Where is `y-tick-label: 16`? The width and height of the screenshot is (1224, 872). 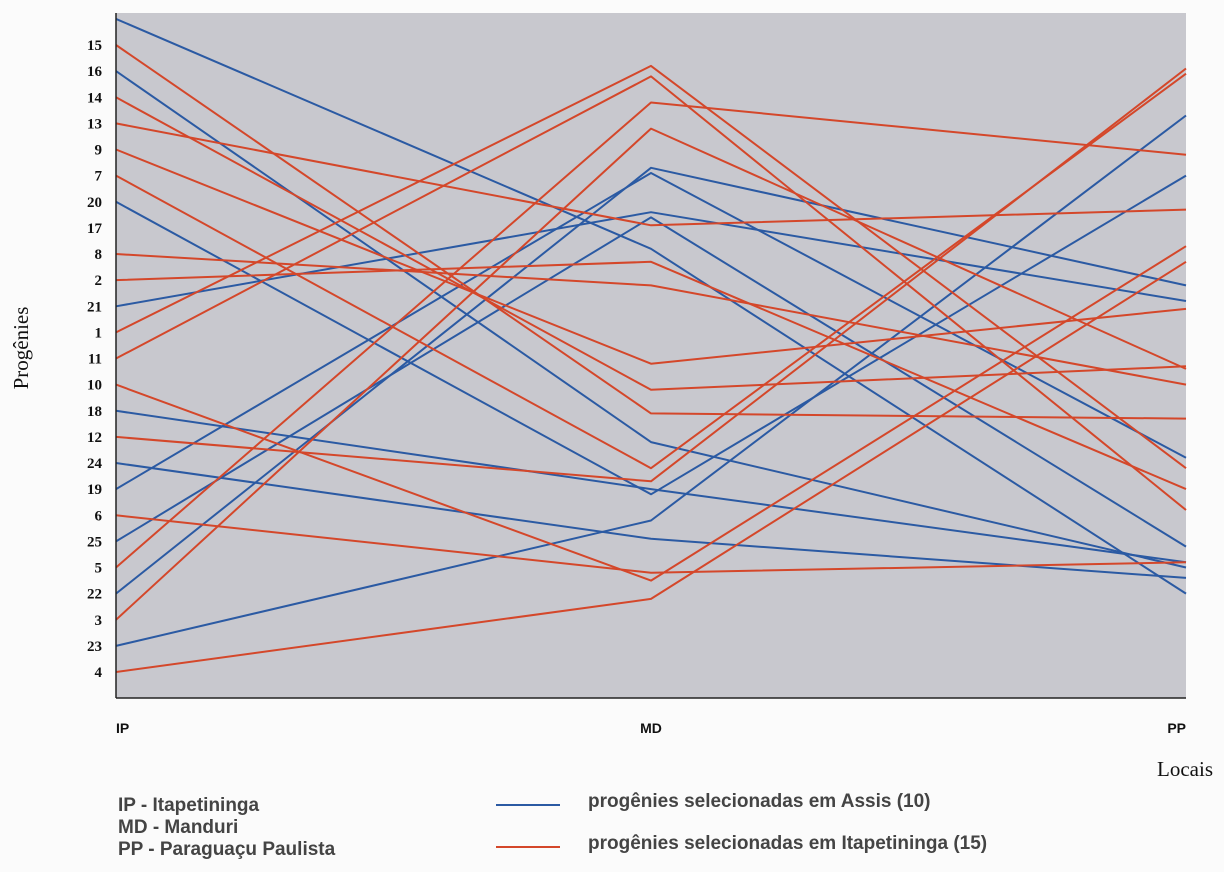 y-tick-label: 16 is located at coordinates (95, 72).